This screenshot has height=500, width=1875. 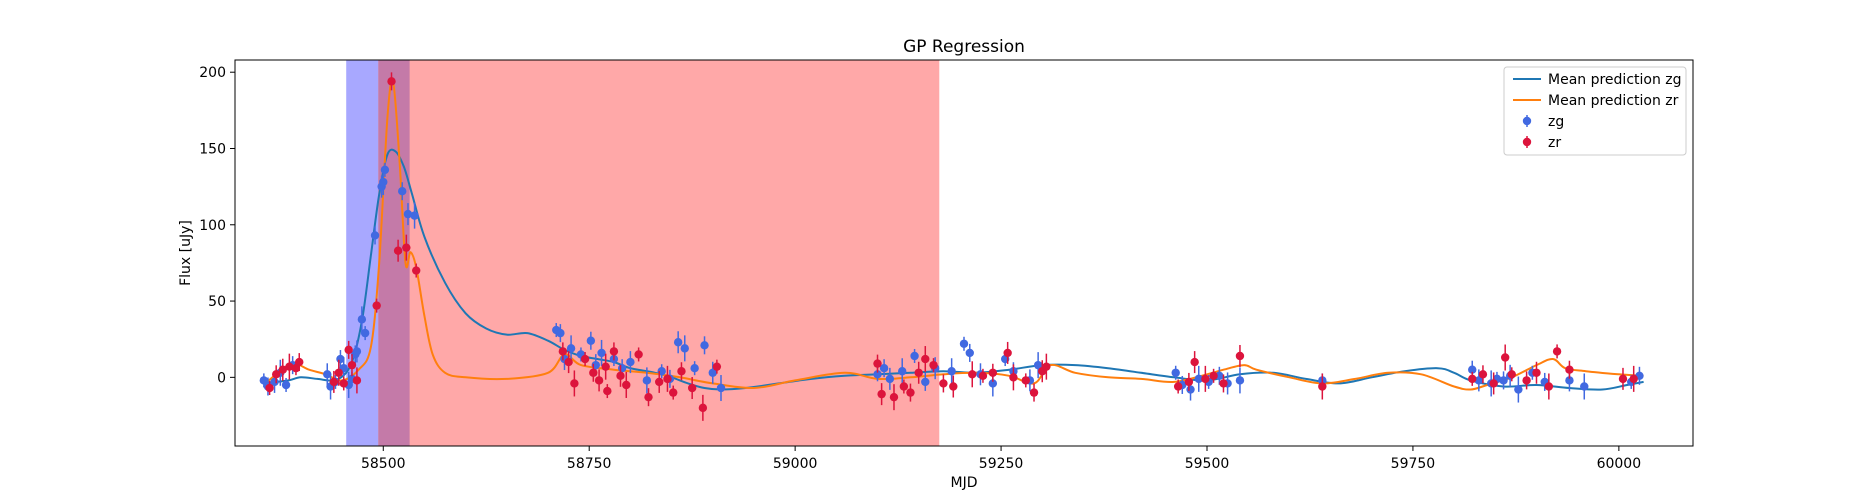 I want to click on legend-entry-zr: zr, so click(x=1541, y=143).